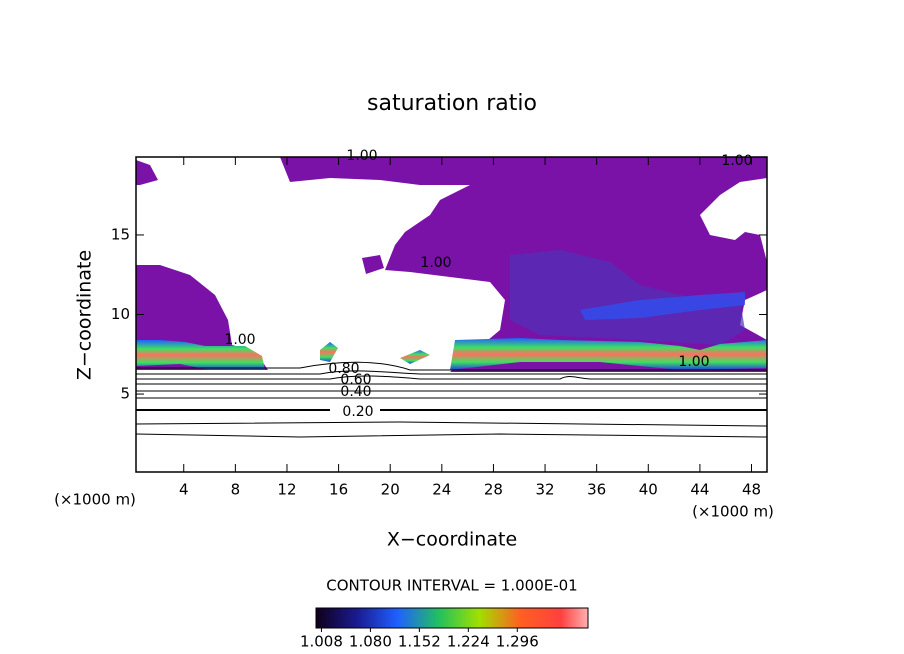 The width and height of the screenshot is (904, 654). Describe the element at coordinates (343, 369) in the screenshot. I see `contour-label: 0.80` at that location.